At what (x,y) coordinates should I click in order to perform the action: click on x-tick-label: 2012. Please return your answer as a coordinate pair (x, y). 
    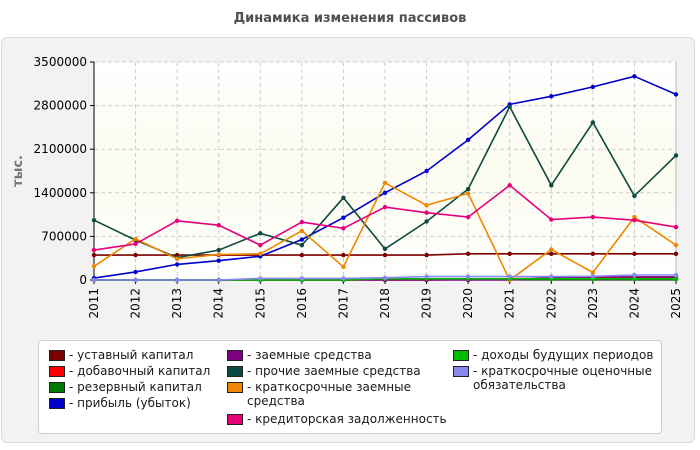
    Looking at the image, I should click on (136, 303).